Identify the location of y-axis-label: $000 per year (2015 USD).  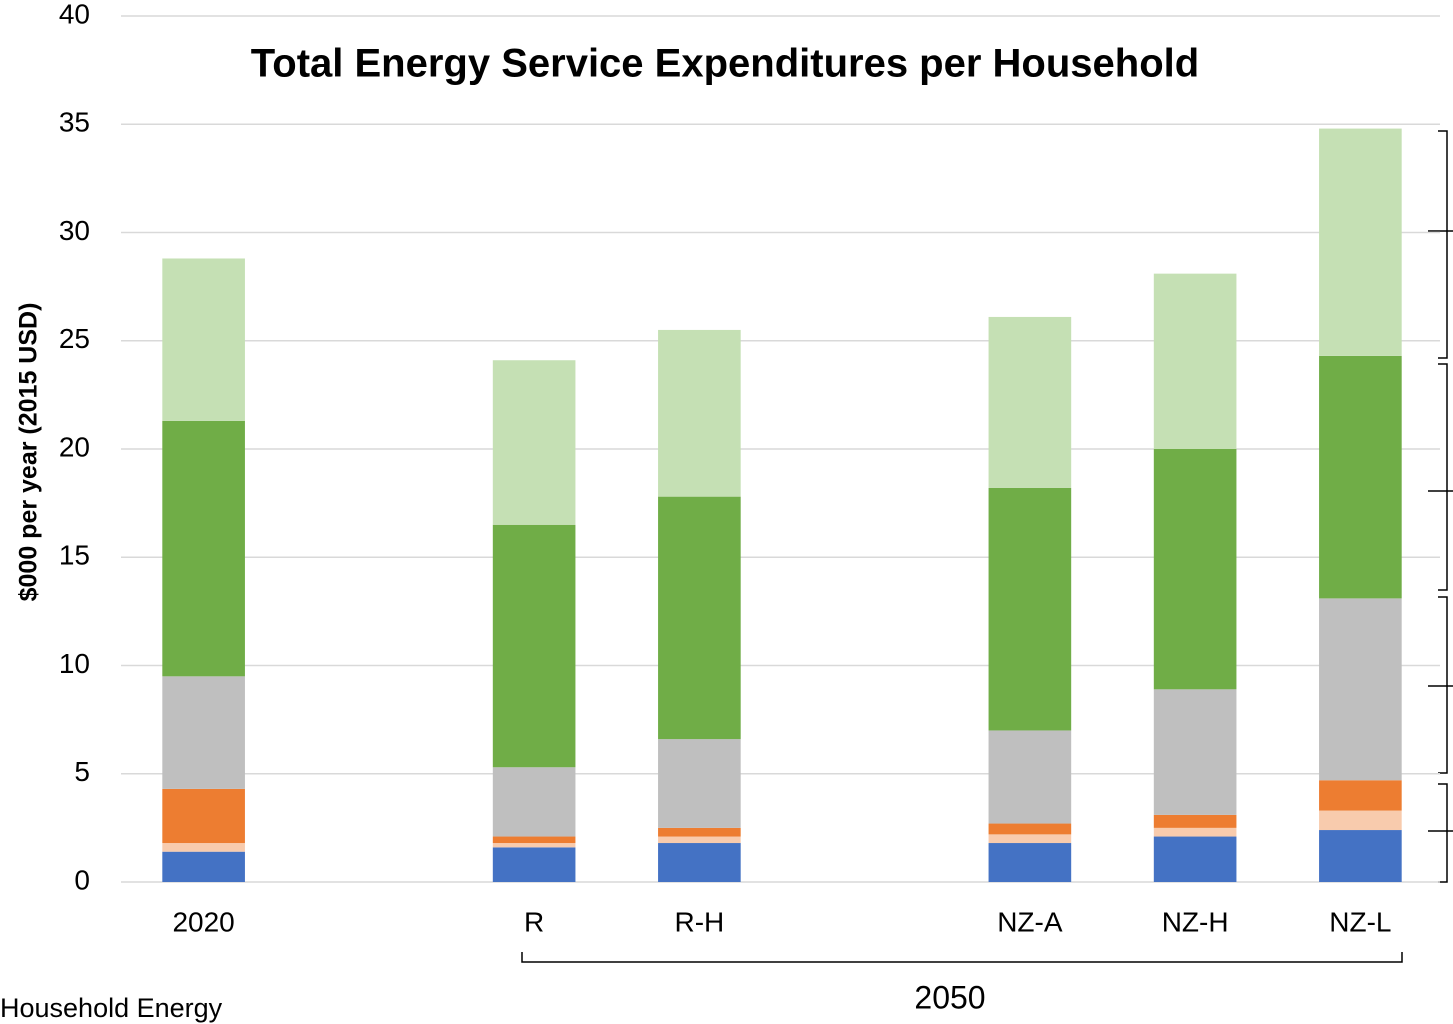
(29, 452).